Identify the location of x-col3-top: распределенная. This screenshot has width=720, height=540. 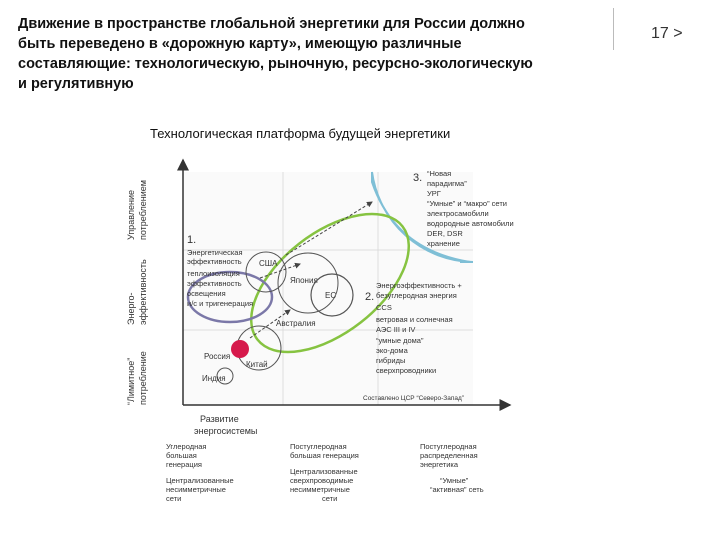
(449, 455).